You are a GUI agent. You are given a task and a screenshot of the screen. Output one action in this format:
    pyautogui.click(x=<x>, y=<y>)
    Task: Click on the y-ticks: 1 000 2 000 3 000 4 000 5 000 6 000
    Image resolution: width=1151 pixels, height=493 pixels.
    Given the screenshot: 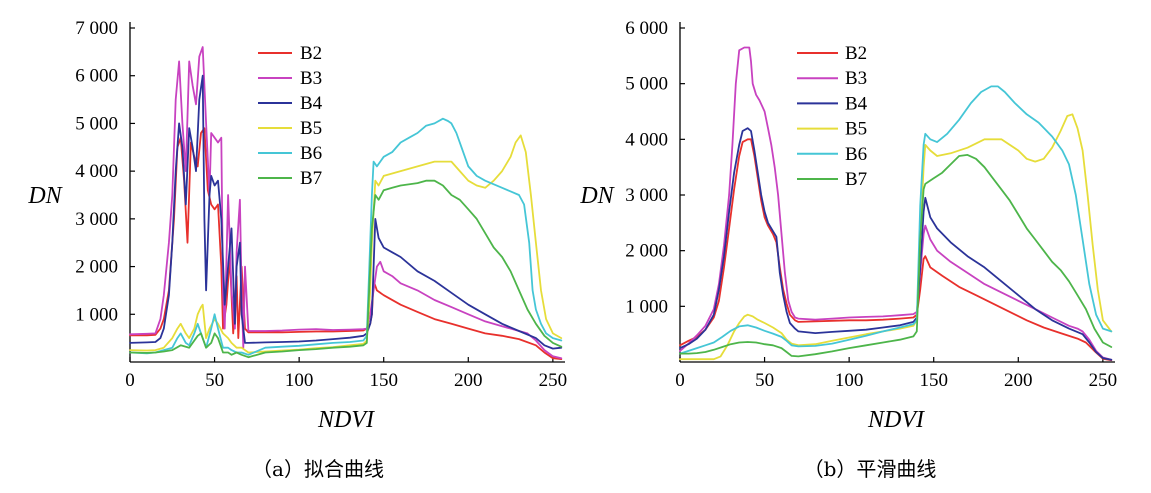 What is the action you would take?
    pyautogui.click(x=655, y=167)
    